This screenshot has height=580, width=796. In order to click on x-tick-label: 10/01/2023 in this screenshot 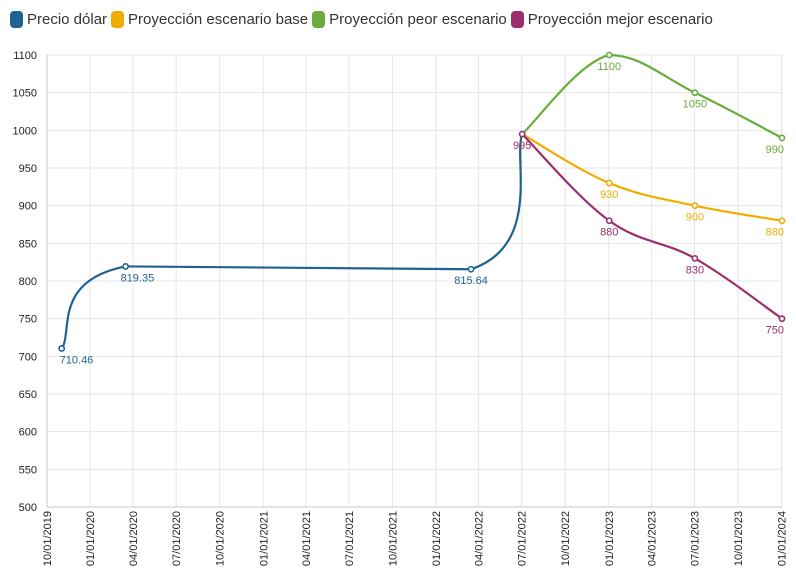, I will do `click(739, 538)`.